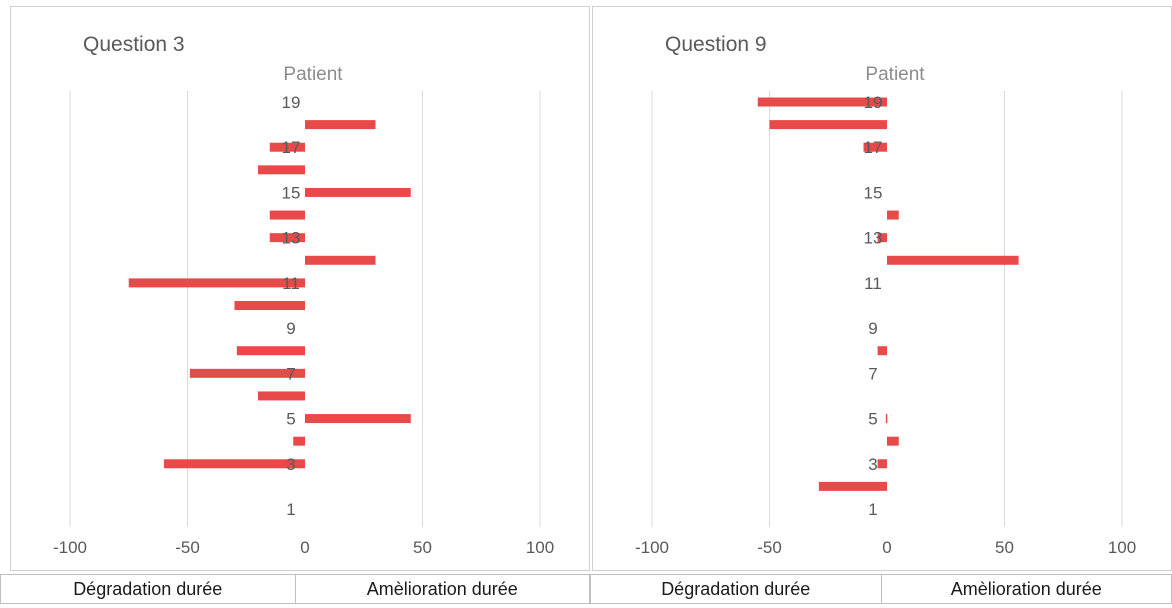  I want to click on footer-bar-right: Dégradation durée Amèlioration durée, so click(881, 589).